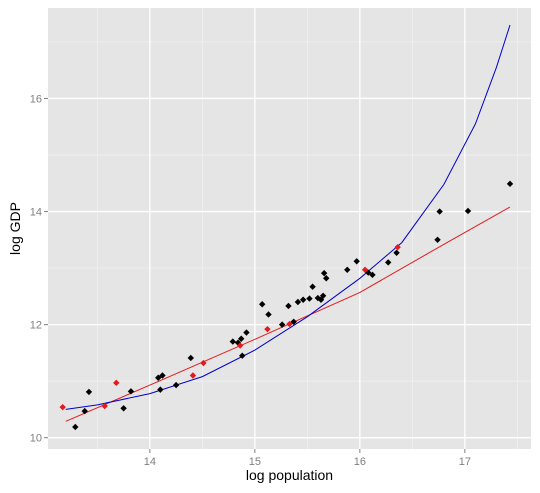 Image resolution: width=540 pixels, height=493 pixels. What do you see at coordinates (360, 462) in the screenshot?
I see `x-tick-label: 16` at bounding box center [360, 462].